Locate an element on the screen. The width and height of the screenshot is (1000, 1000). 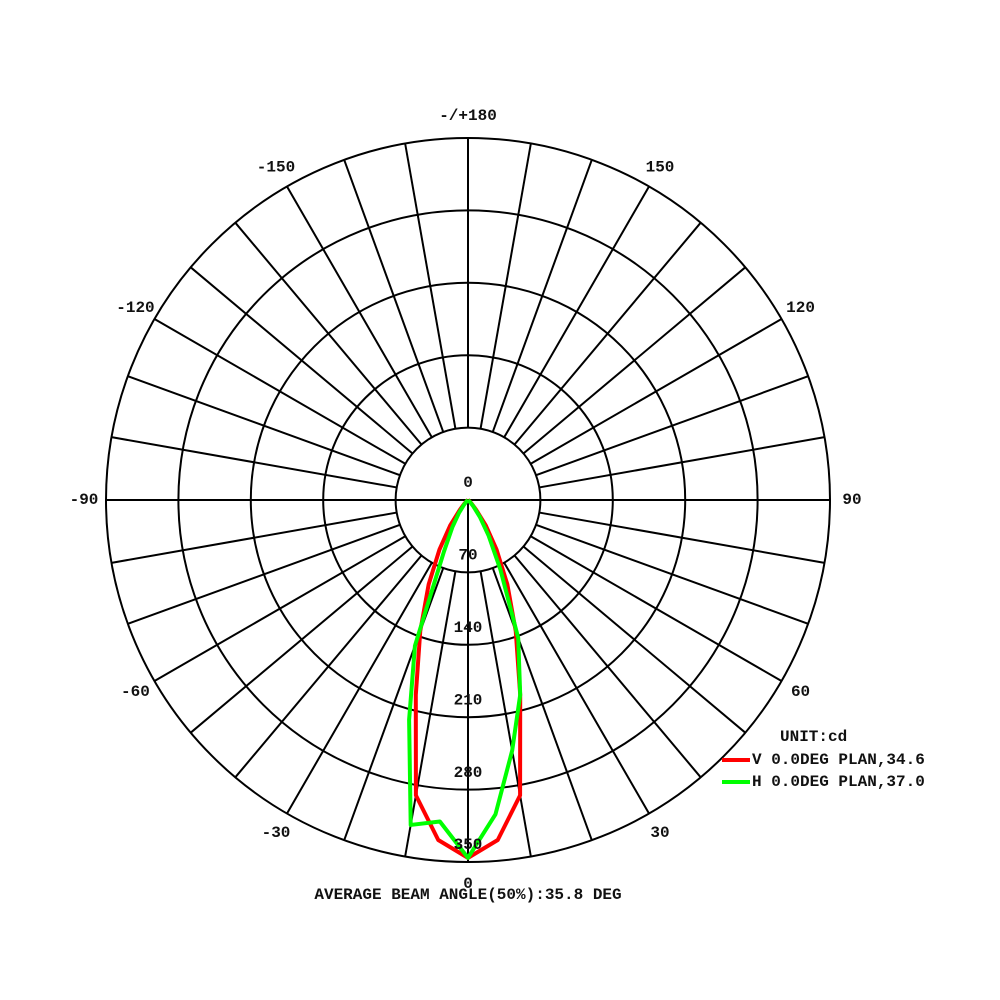
r-tick-label: 70 is located at coordinates (467, 556).